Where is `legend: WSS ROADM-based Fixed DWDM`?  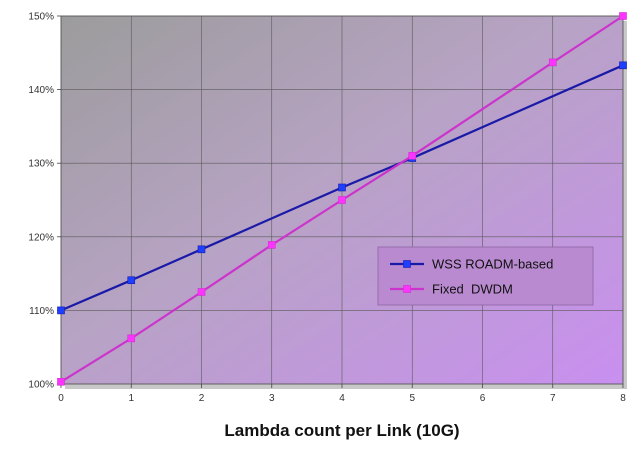 legend: WSS ROADM-based Fixed DWDM is located at coordinates (485, 276).